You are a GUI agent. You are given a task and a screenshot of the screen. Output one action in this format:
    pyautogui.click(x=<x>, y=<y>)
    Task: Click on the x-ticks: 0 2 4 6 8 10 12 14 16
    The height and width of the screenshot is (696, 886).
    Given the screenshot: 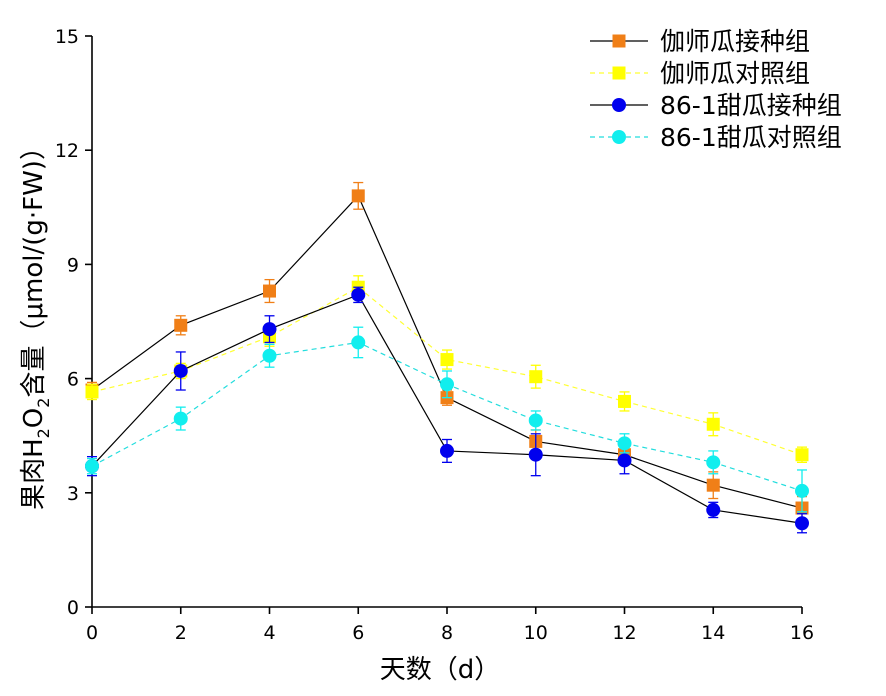 What is the action you would take?
    pyautogui.click(x=450, y=625)
    